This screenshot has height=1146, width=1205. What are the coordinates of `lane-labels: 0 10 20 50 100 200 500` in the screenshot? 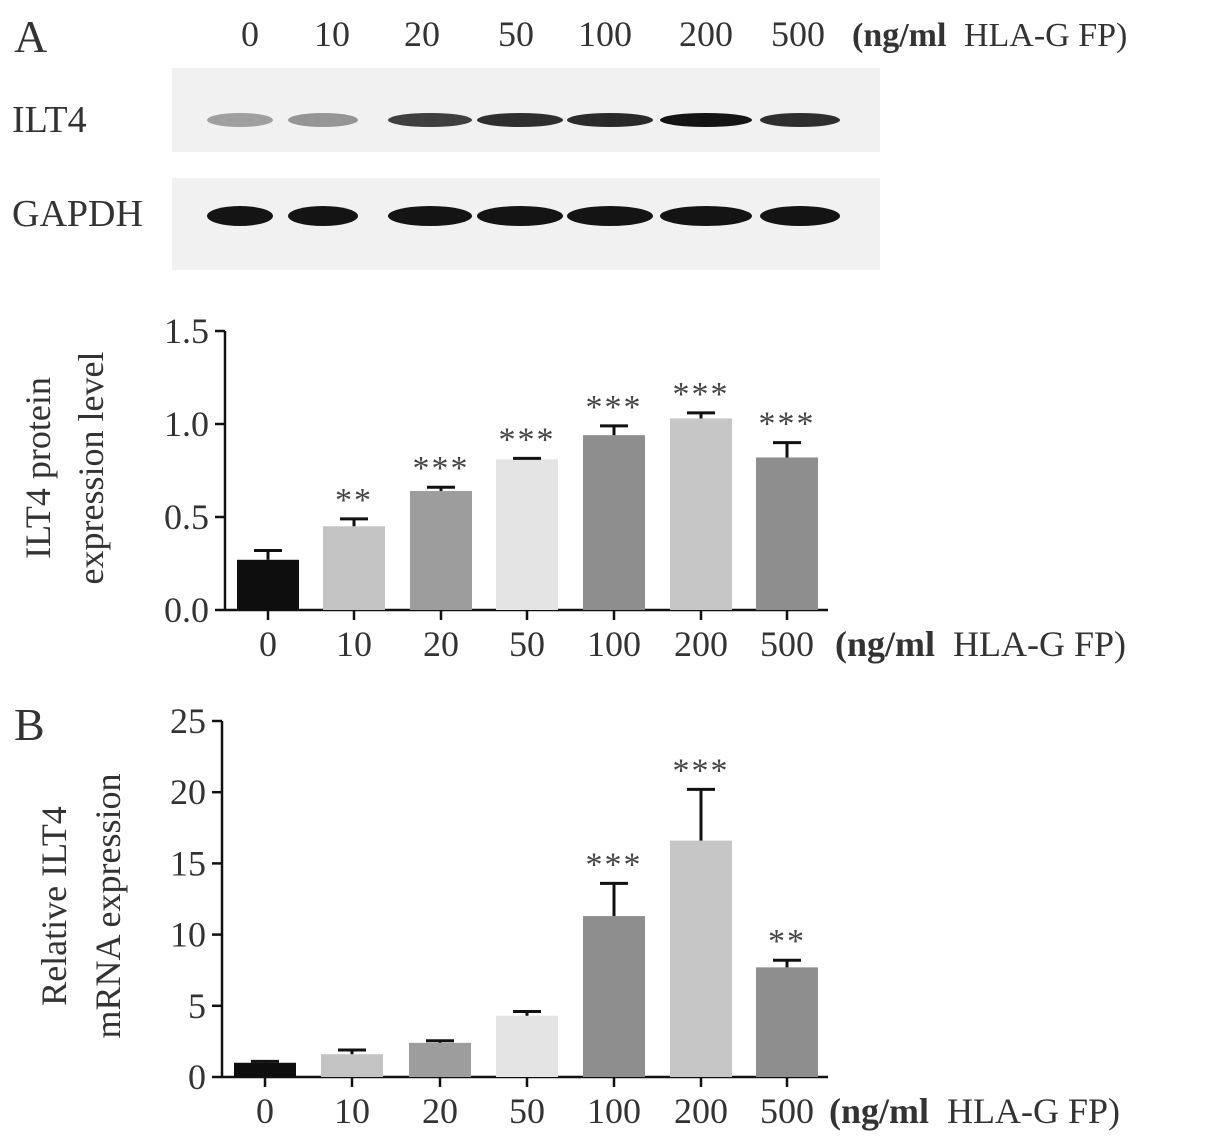 It's located at (533, 34).